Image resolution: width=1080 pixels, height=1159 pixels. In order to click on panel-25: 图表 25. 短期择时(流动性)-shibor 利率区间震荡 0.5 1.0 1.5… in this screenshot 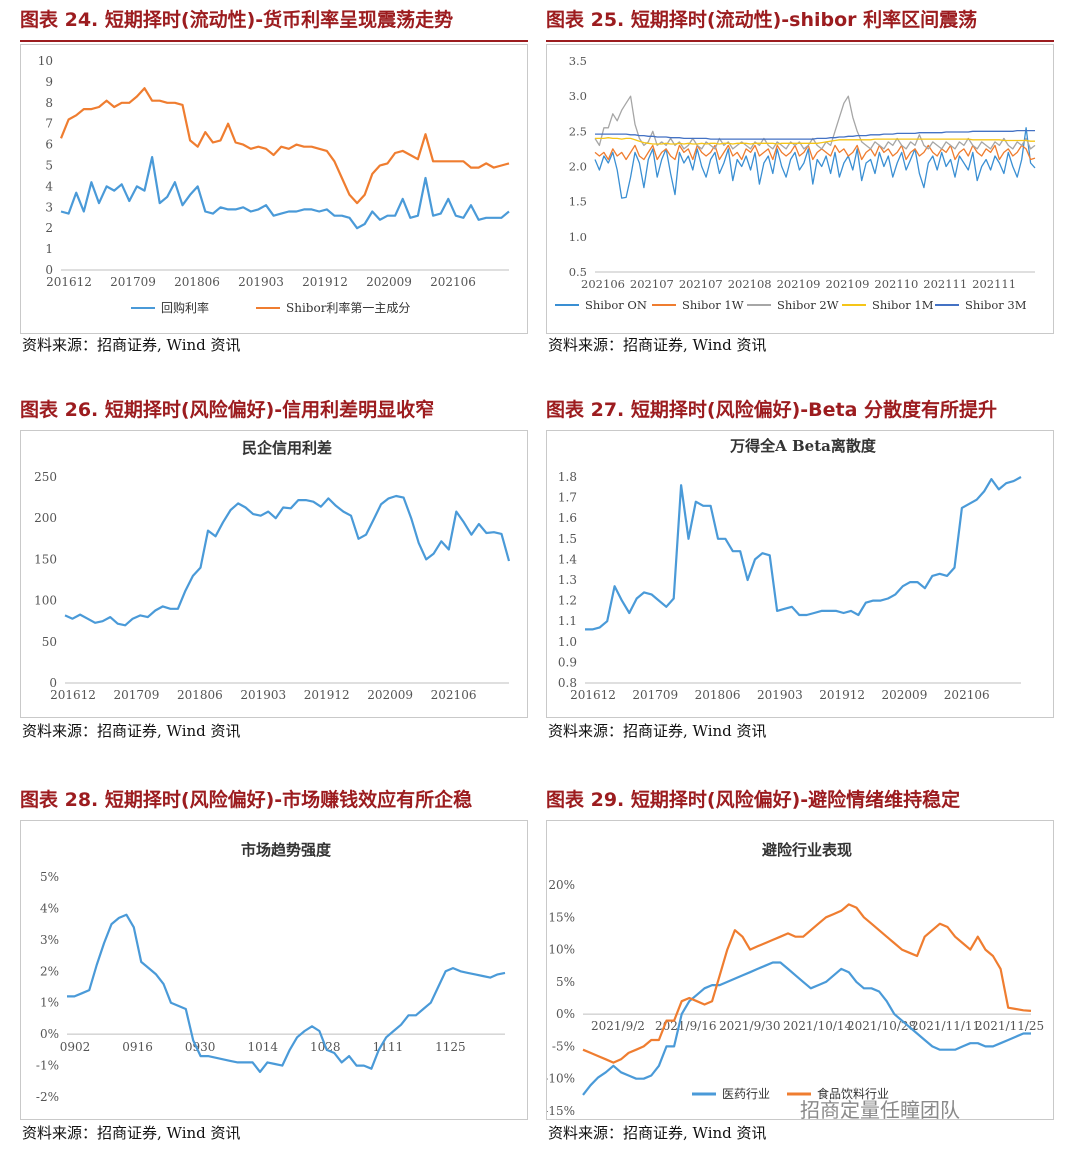, I will do `click(800, 181)`.